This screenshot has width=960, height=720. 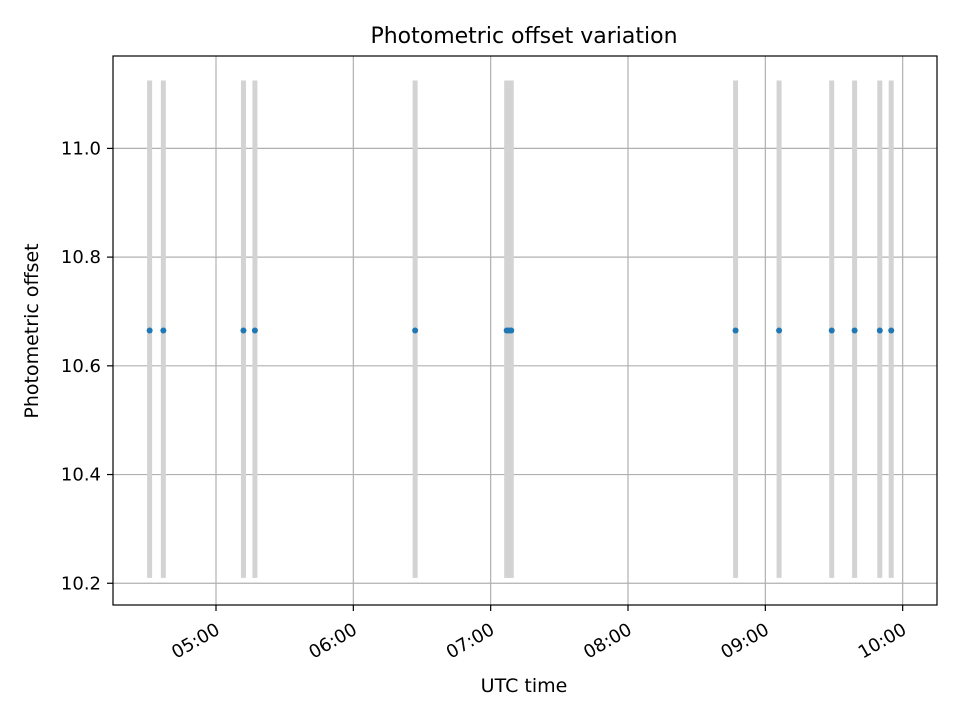 I want to click on y-tick-label: 10.2, so click(x=81, y=583).